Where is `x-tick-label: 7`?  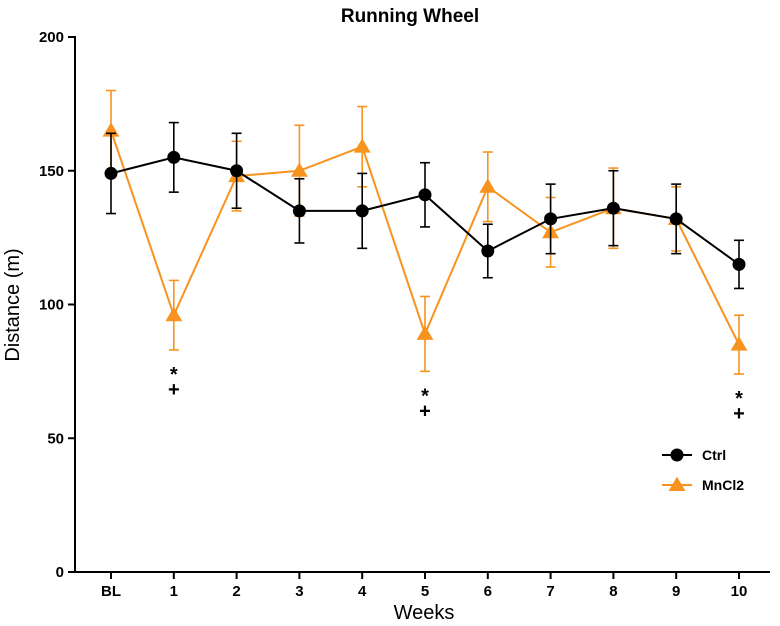
x-tick-label: 7 is located at coordinates (550, 591).